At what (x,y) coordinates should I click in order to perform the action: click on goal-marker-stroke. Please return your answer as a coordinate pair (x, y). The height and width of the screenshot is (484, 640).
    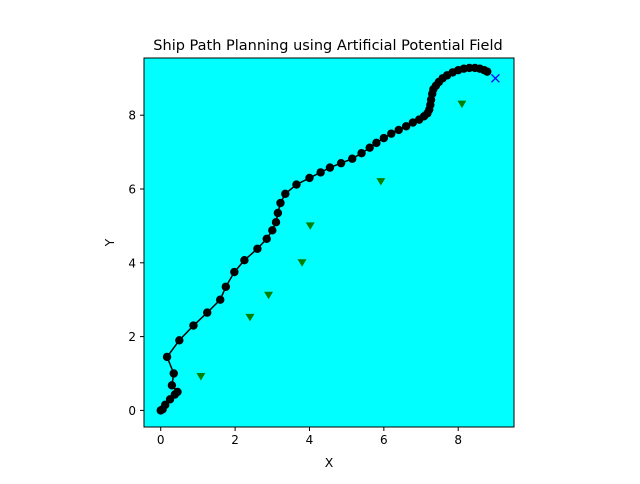
    Looking at the image, I should click on (495, 78).